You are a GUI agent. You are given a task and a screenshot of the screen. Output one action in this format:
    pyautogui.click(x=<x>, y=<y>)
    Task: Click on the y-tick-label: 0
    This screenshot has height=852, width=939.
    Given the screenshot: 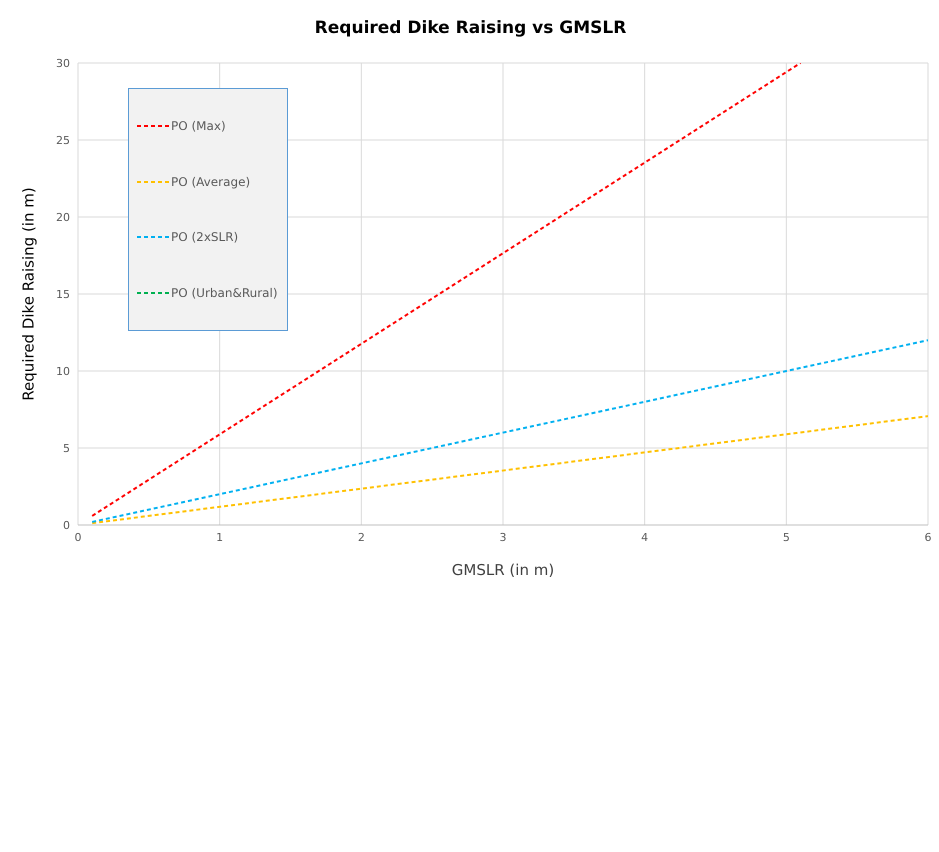 What is the action you would take?
    pyautogui.click(x=66, y=525)
    